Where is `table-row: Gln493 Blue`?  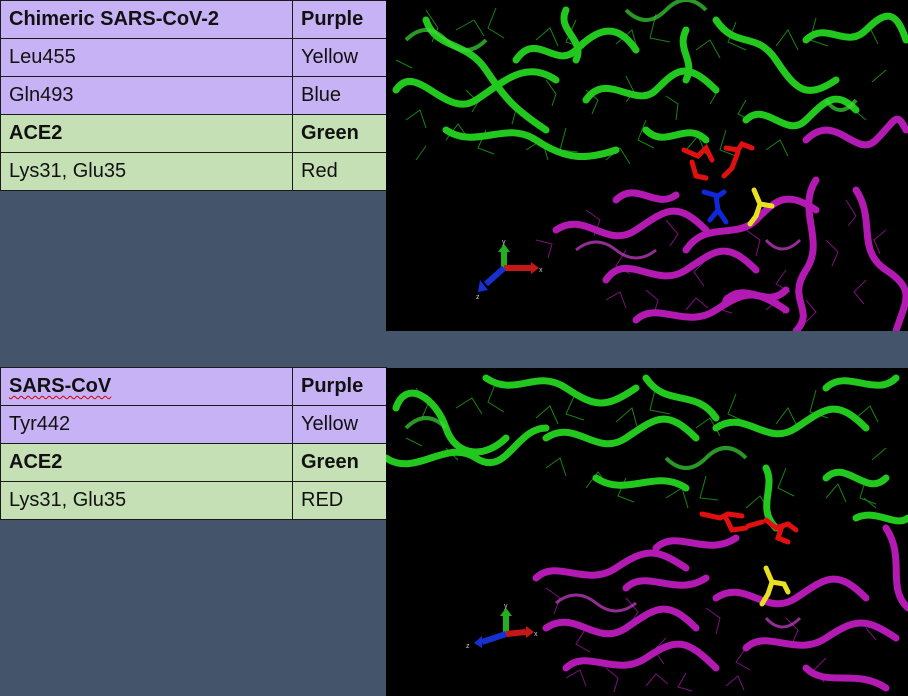 table-row: Gln493 Blue is located at coordinates (193, 95).